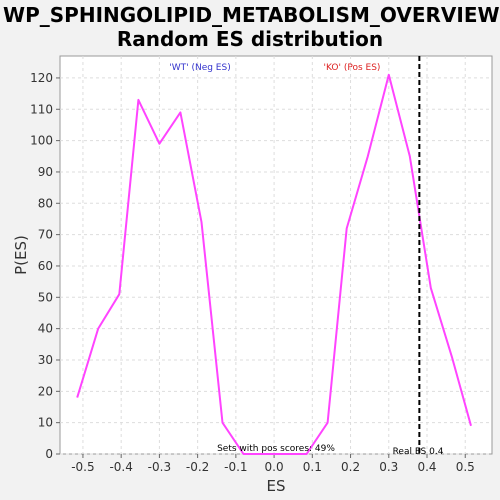  Describe the element at coordinates (465, 467) in the screenshot. I see `x-tick-label: 0.5` at that location.